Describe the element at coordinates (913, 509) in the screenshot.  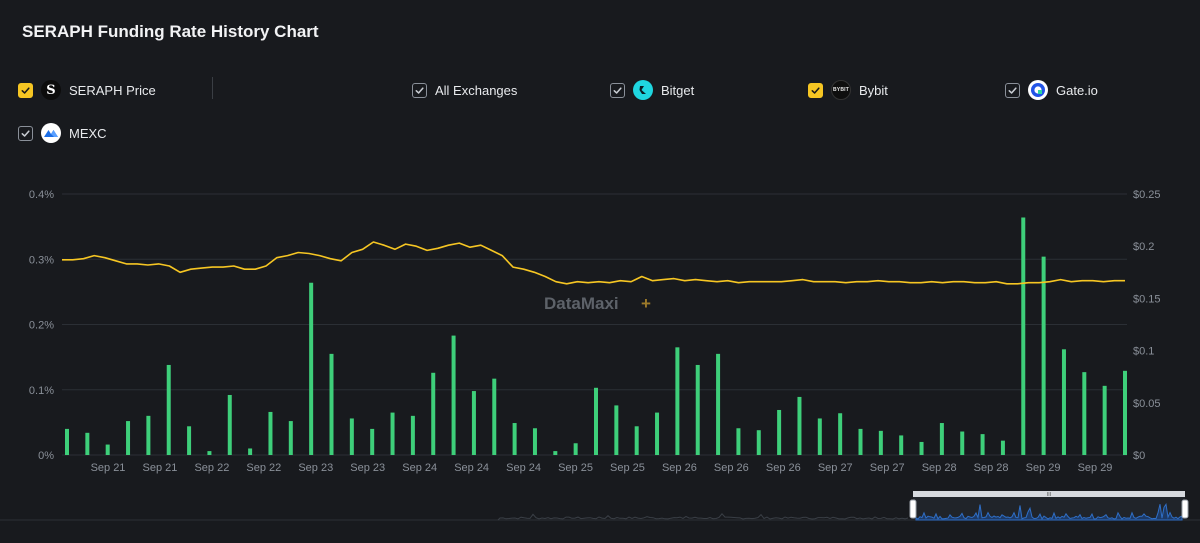
I see `navigator-handle-left` at that location.